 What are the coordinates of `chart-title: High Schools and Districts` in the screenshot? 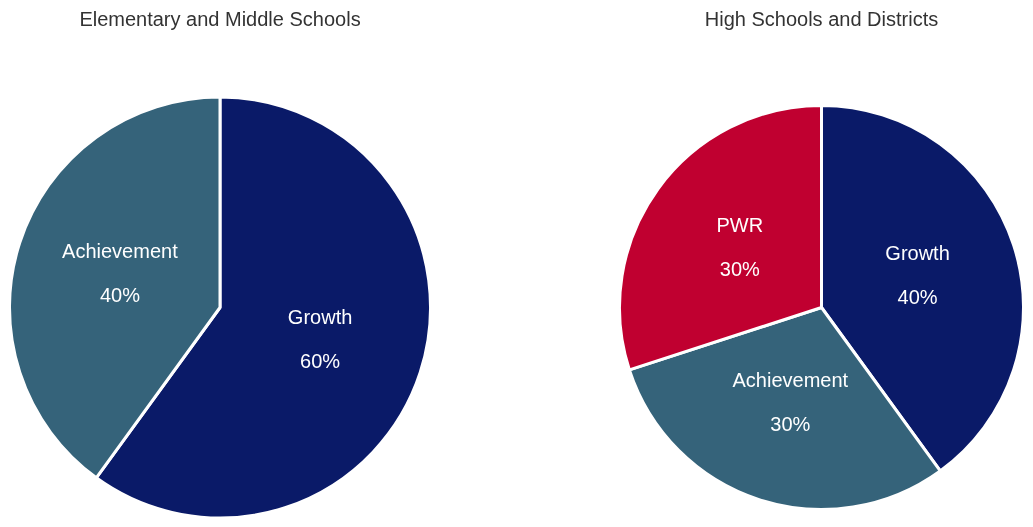 It's located at (821, 18).